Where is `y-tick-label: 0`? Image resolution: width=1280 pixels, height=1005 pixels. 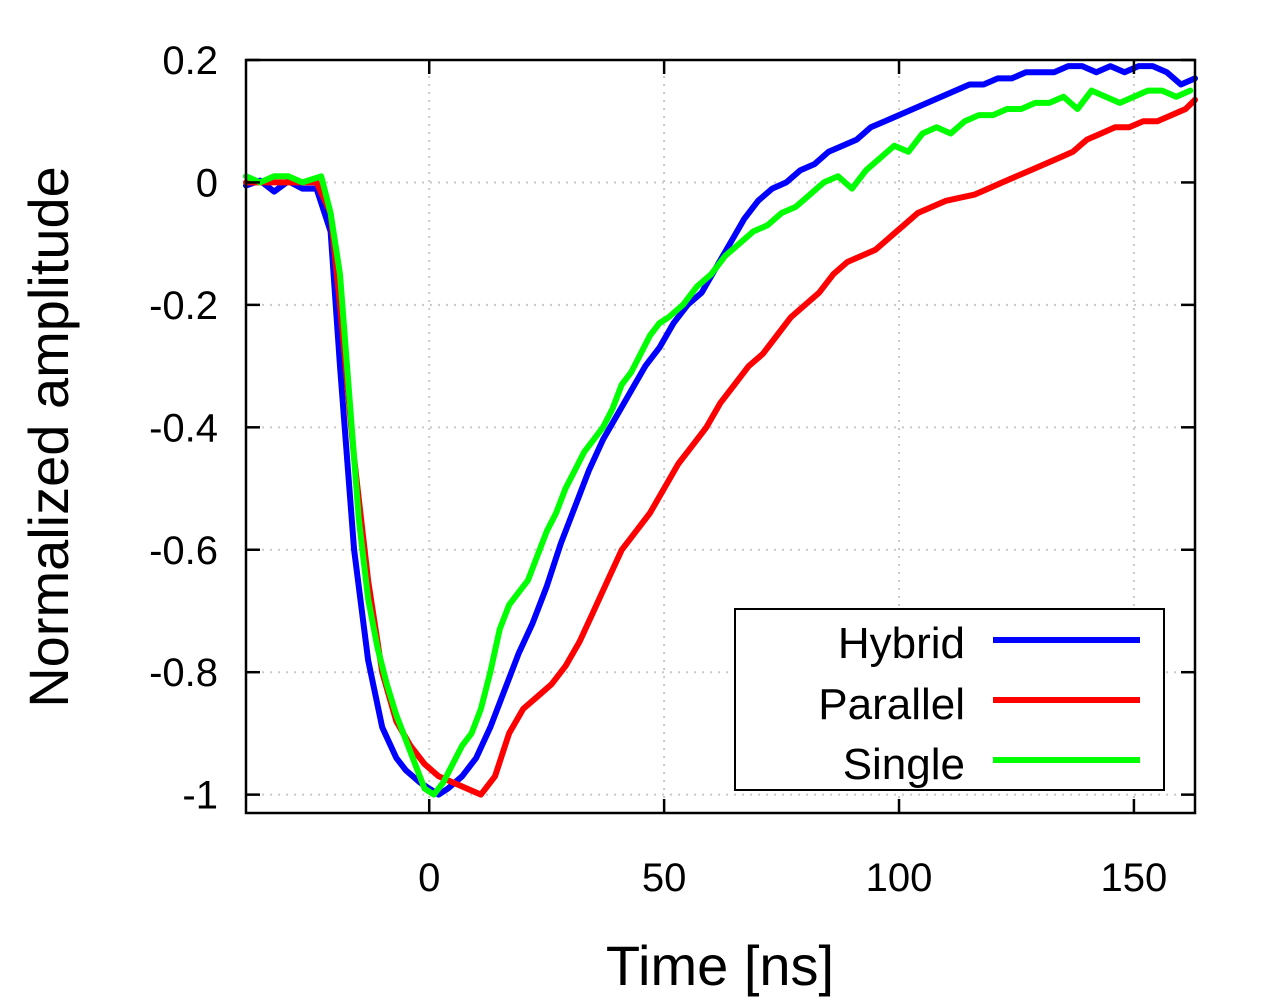 y-tick-label: 0 is located at coordinates (207, 183).